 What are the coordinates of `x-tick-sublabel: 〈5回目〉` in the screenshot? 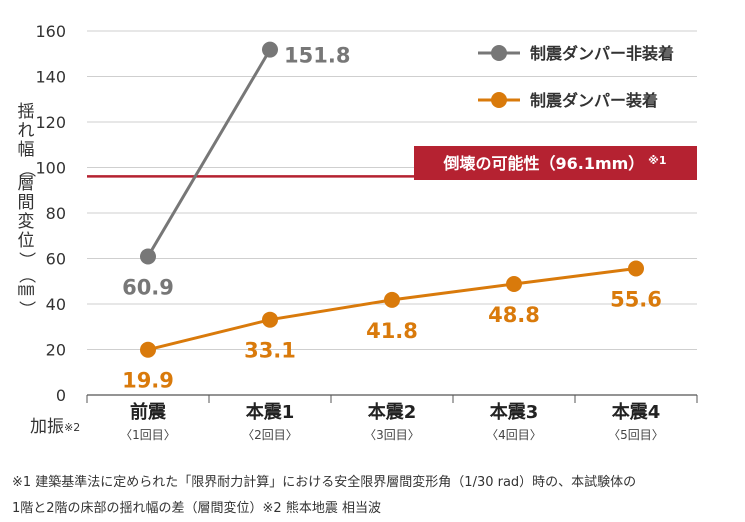 It's located at (636, 435).